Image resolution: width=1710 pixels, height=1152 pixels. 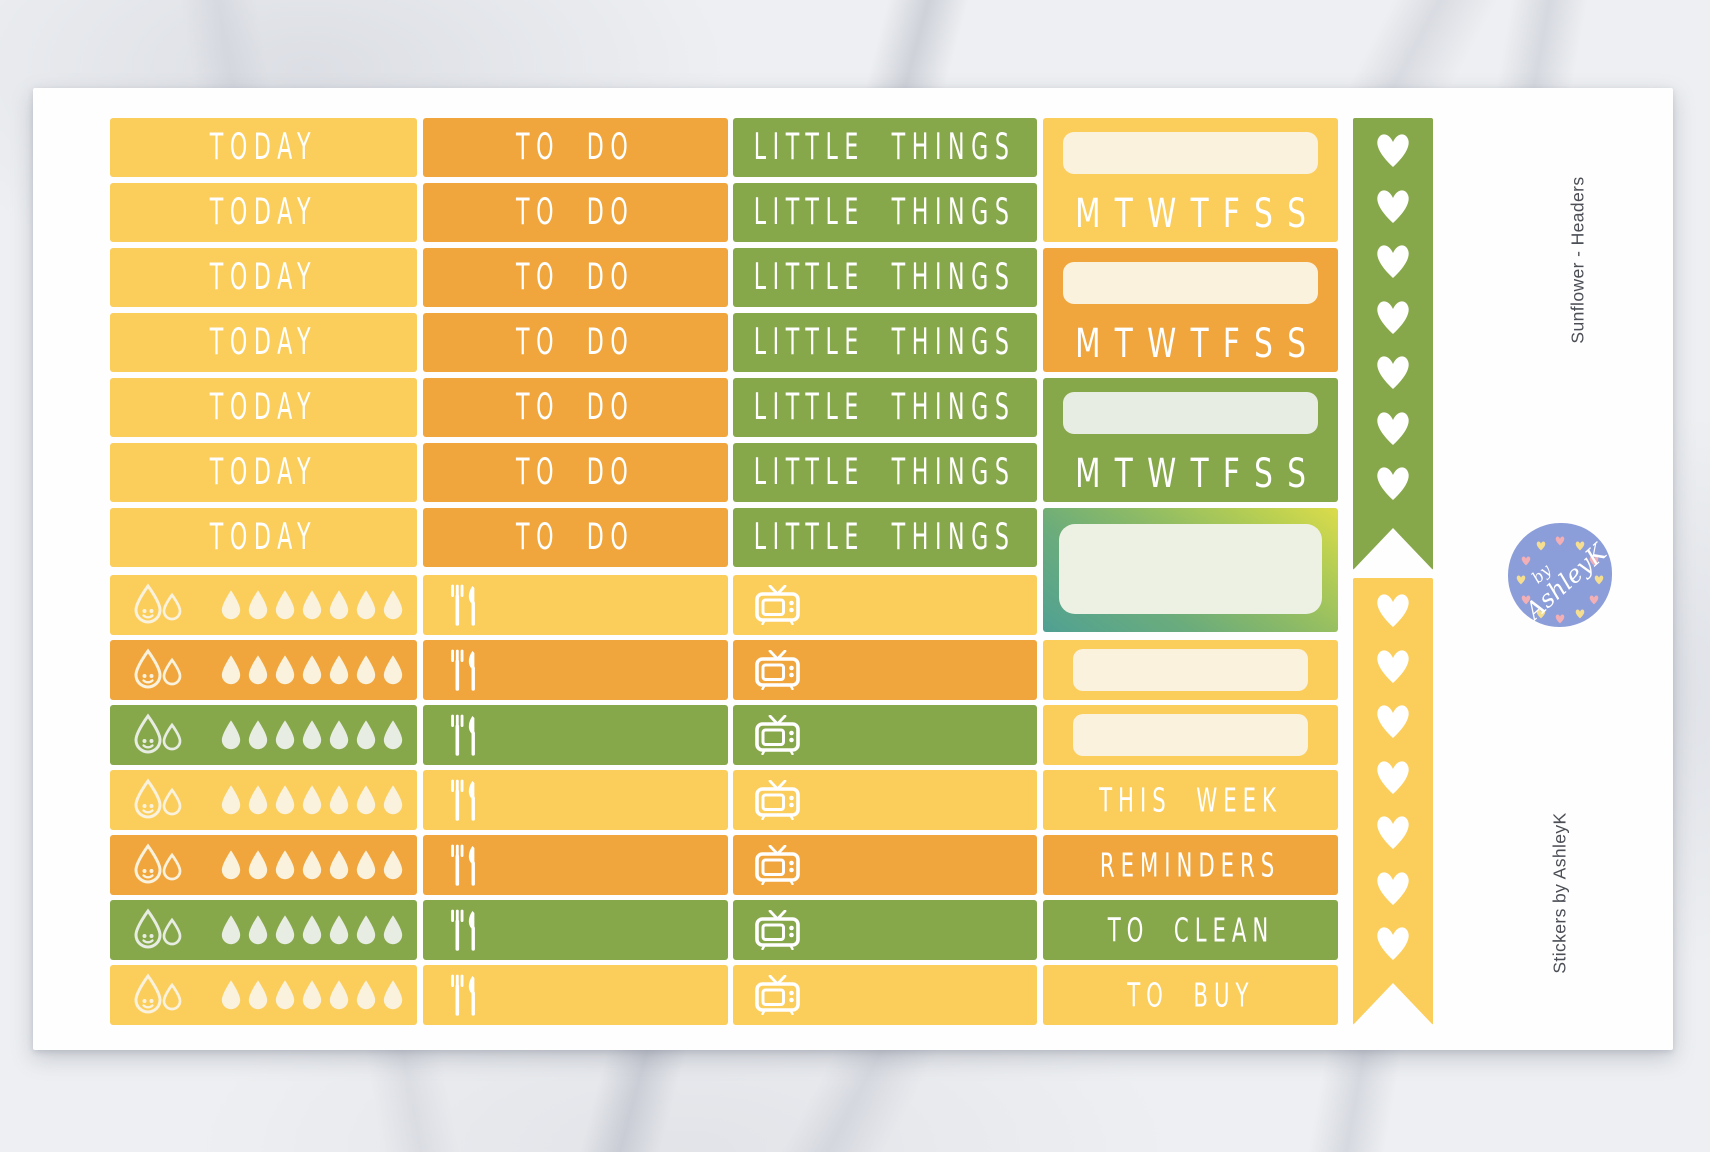 I want to click on shop-name: Stickers by AshleyK, so click(x=1559, y=893).